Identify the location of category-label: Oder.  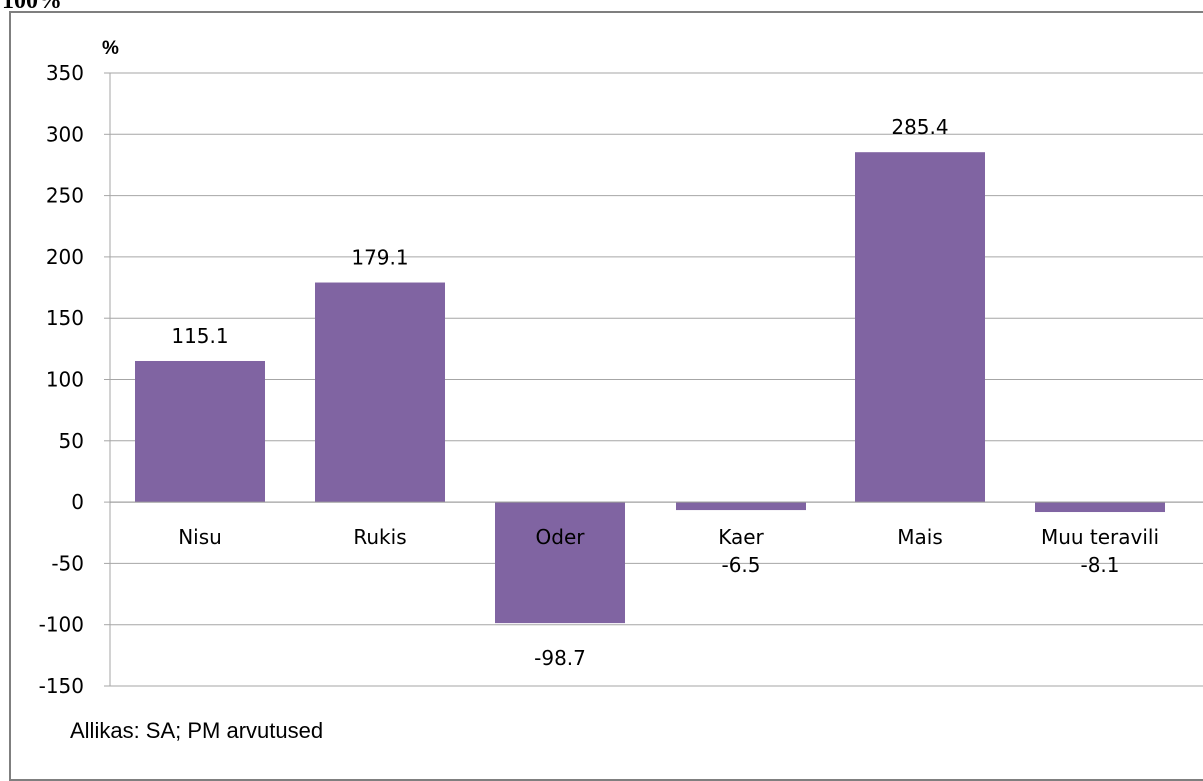
(561, 537).